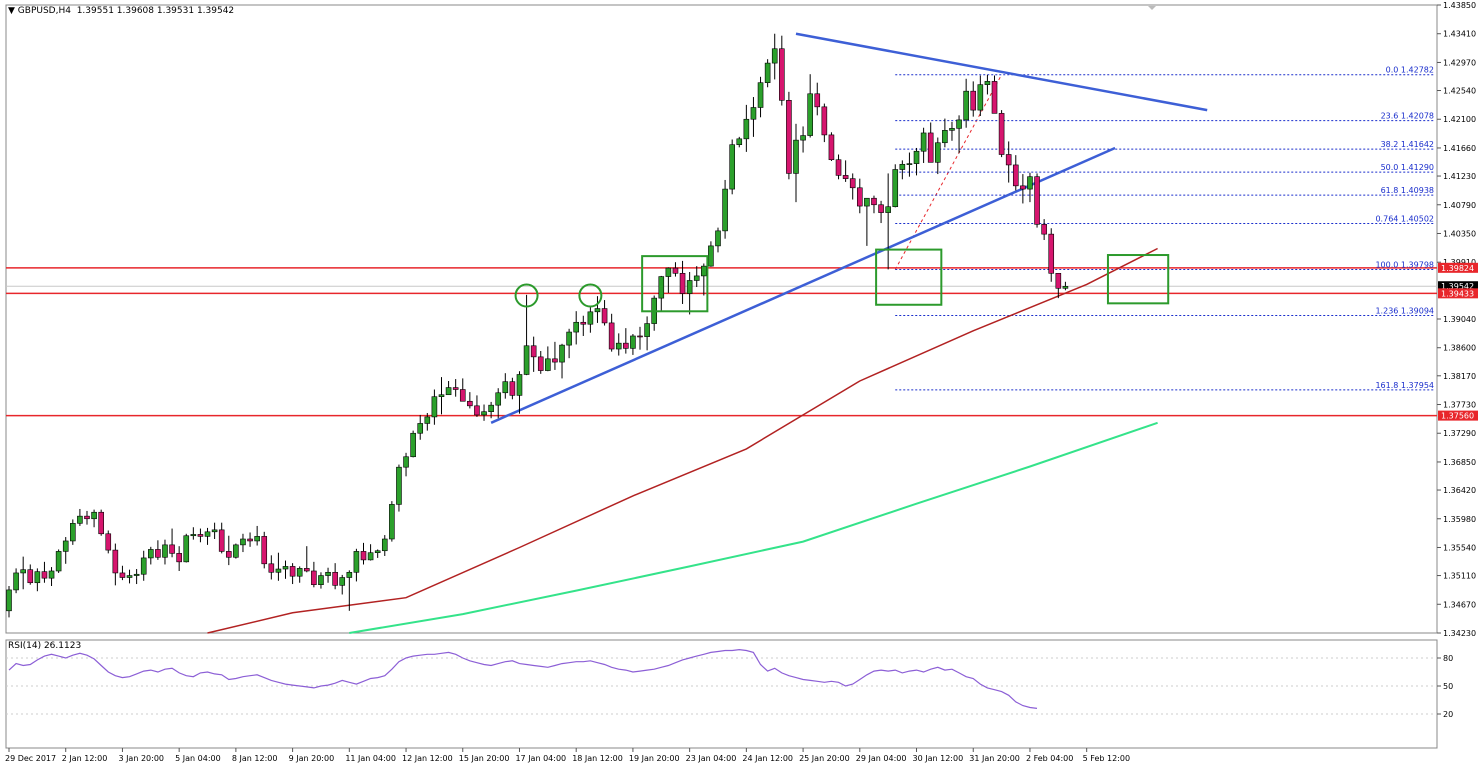 The height and width of the screenshot is (776, 1480). What do you see at coordinates (675, 284) in the screenshot?
I see `highlight-box` at bounding box center [675, 284].